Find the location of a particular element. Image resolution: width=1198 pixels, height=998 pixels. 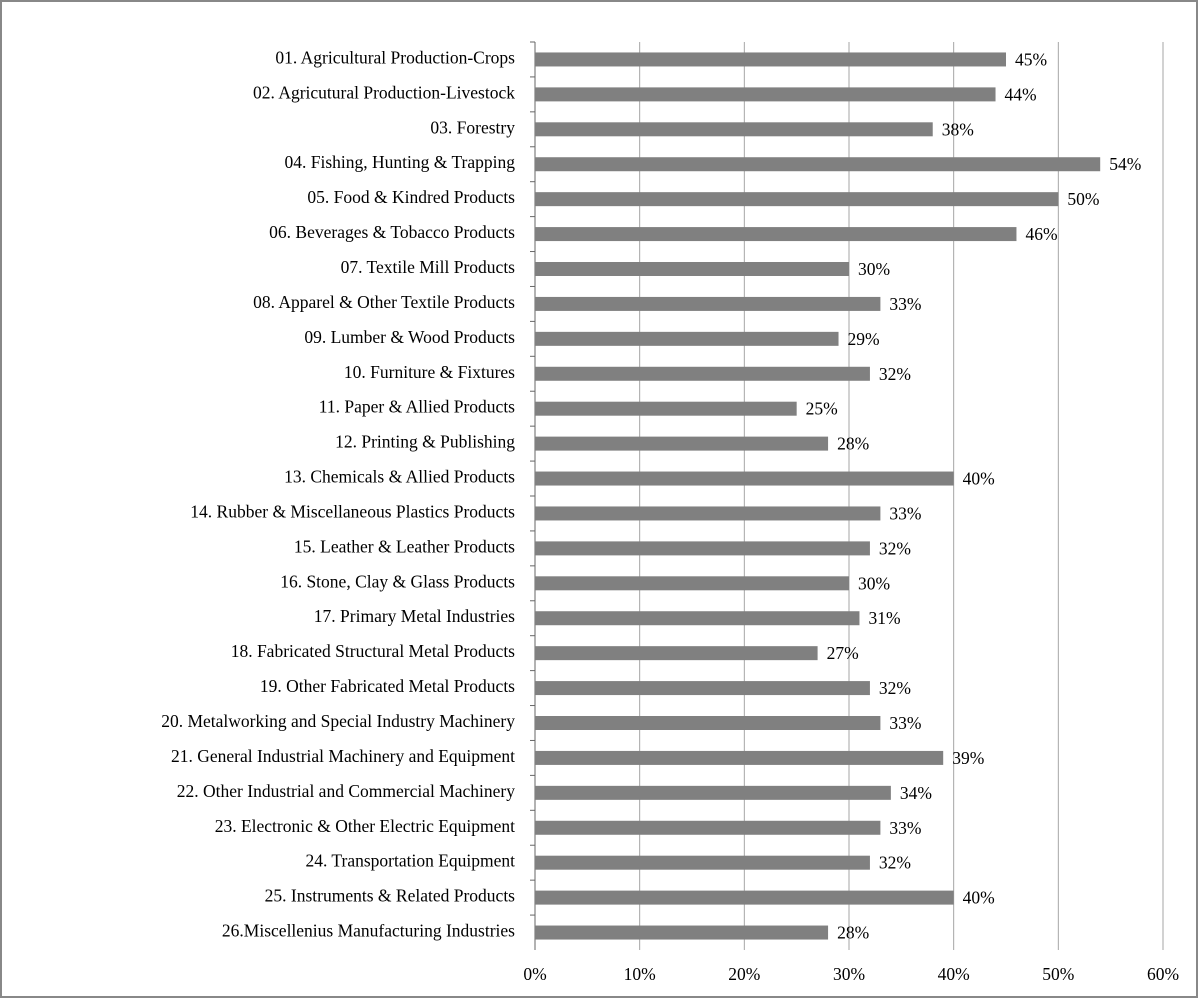

x-tick-label: 40% is located at coordinates (954, 974).